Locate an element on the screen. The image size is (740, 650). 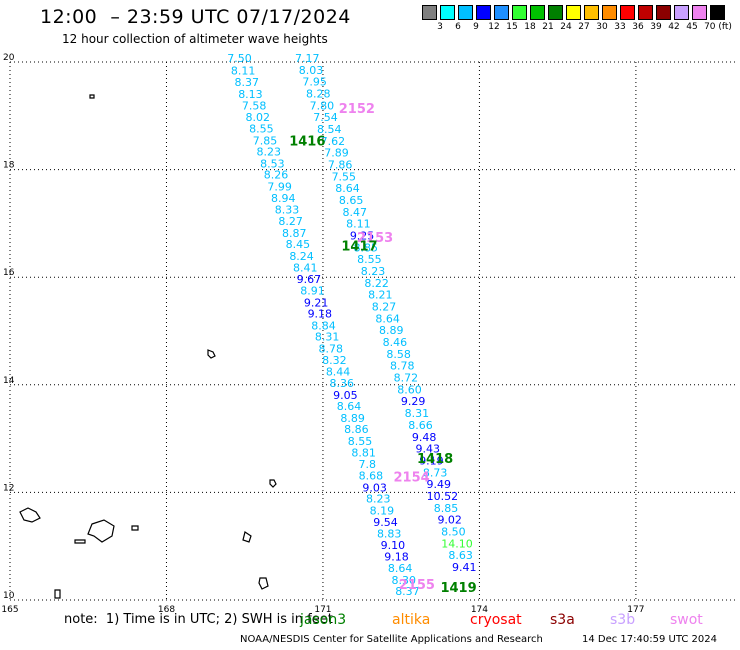
x-tick-label: 171 is located at coordinates (322, 610).